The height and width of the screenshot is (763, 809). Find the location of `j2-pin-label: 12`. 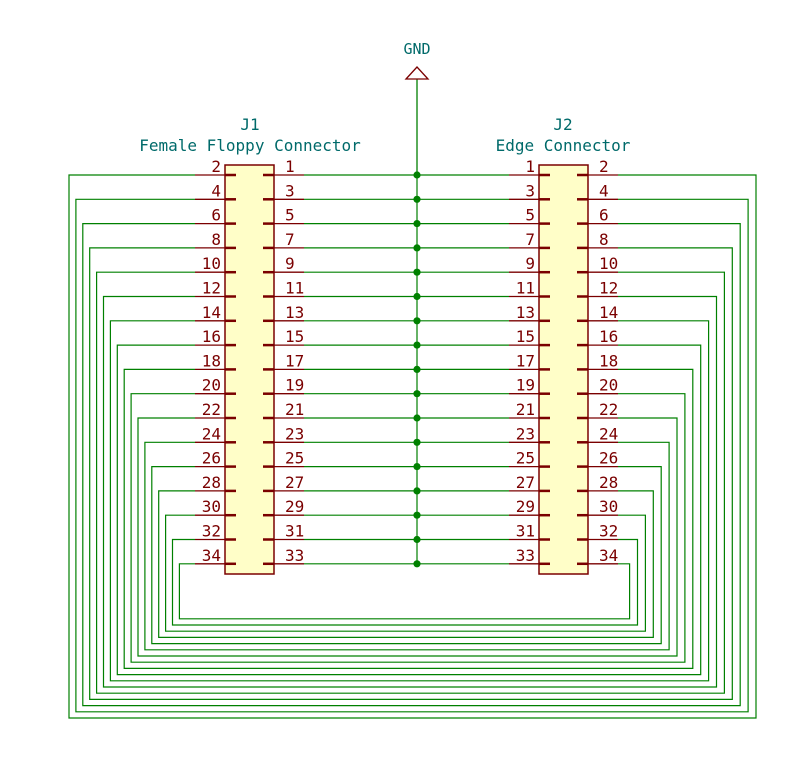

j2-pin-label: 12 is located at coordinates (608, 288).